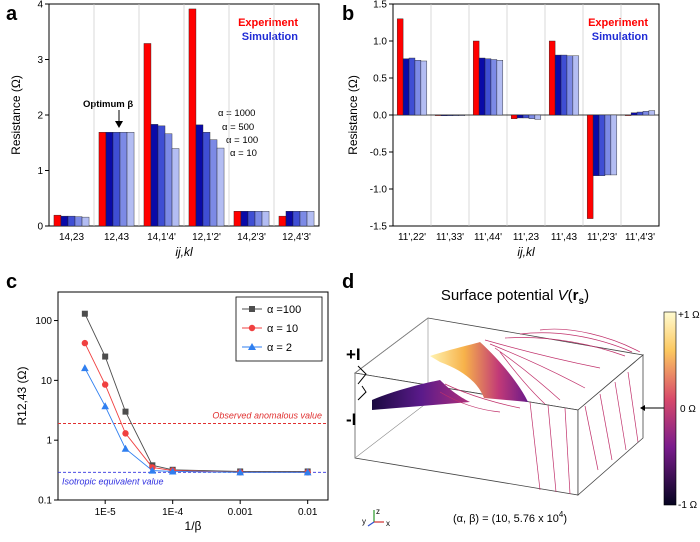  I want to click on chart-a-xtick-label: 12,43, so click(116, 237).